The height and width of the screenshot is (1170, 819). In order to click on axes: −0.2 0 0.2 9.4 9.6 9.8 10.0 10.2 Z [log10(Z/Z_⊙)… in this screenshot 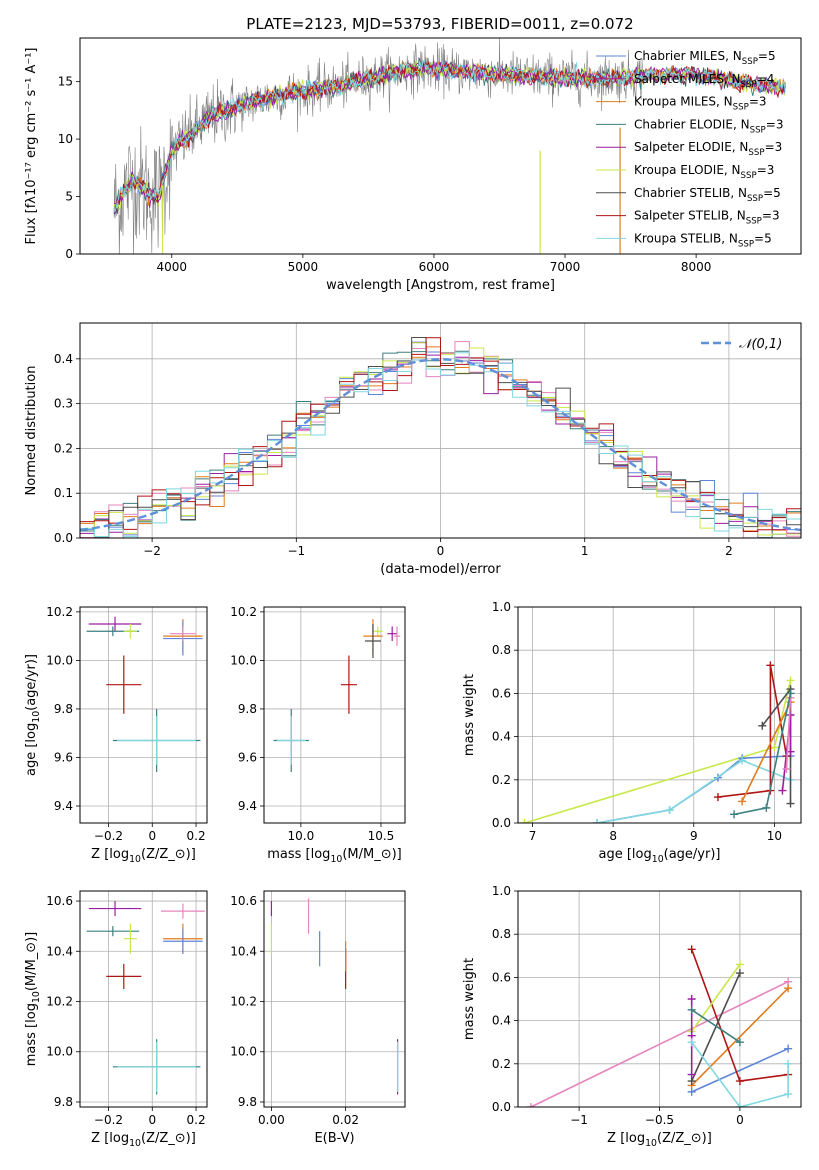, I will do `click(115, 735)`.